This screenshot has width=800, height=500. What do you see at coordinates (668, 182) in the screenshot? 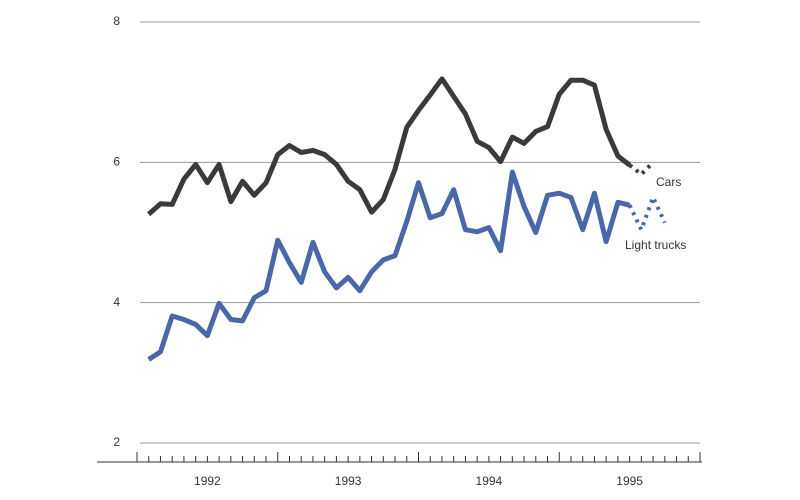
I see `series-label: Cars` at bounding box center [668, 182].